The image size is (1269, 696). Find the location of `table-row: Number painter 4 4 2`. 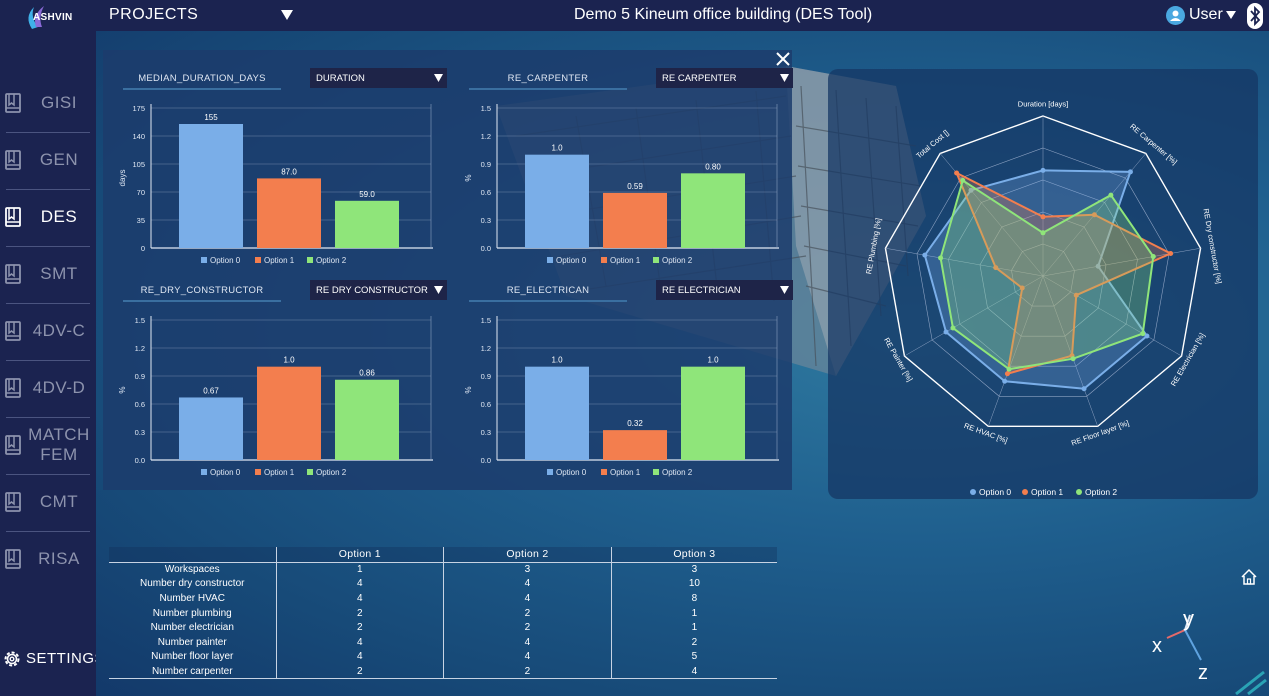

table-row: Number painter 4 4 2 is located at coordinates (443, 642).